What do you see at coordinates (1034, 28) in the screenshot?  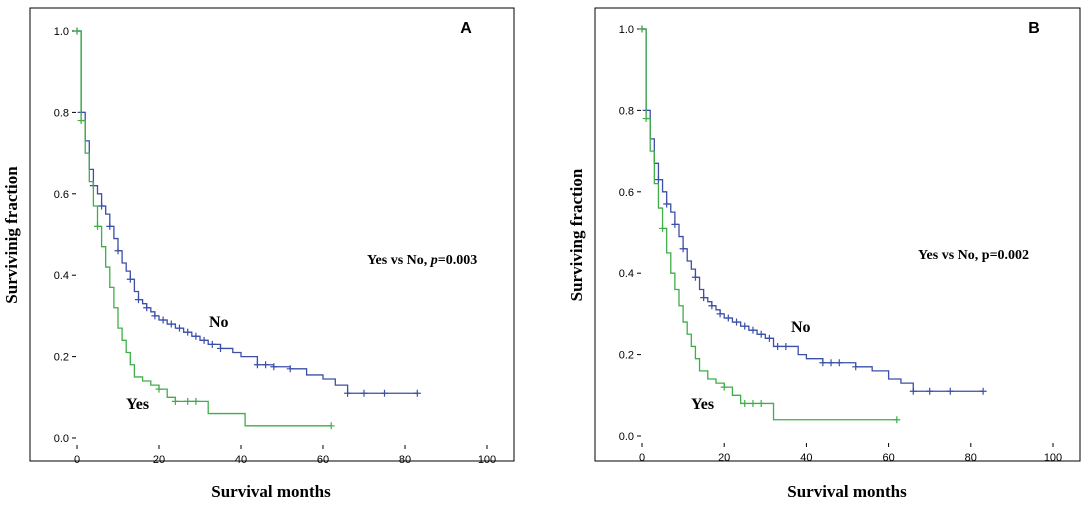 I see `panel-label: B` at bounding box center [1034, 28].